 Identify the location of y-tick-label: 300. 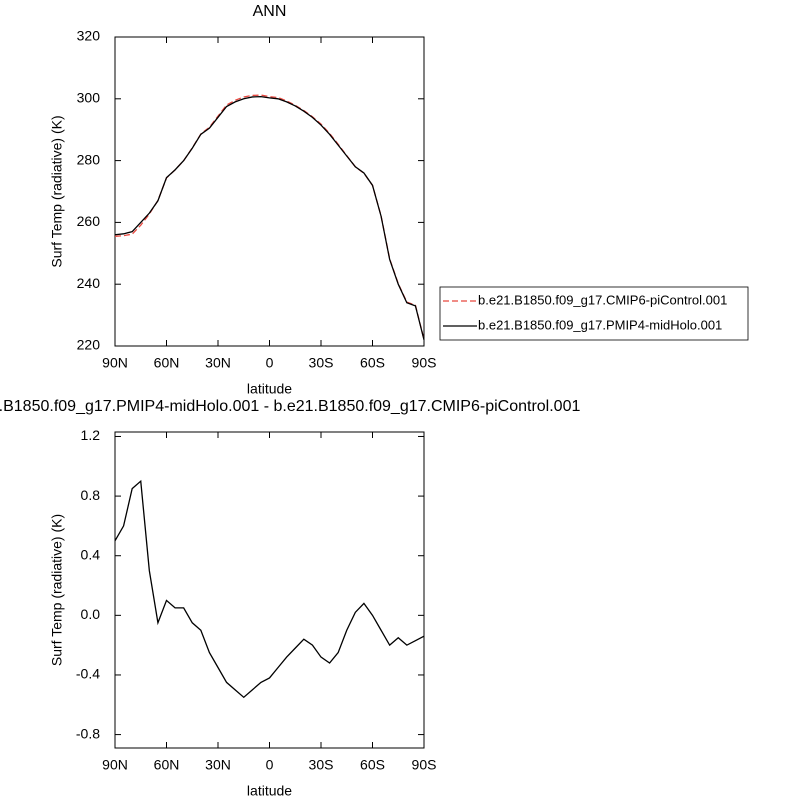
(89, 98).